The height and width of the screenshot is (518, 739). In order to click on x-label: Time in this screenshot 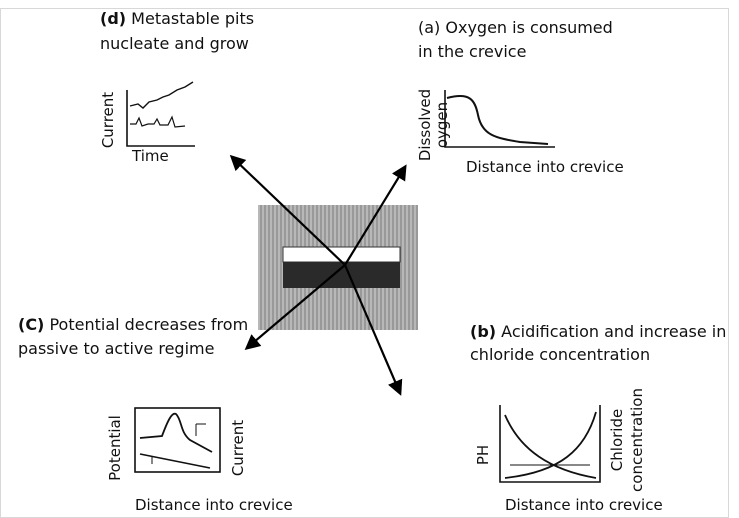, I will do `click(150, 156)`.